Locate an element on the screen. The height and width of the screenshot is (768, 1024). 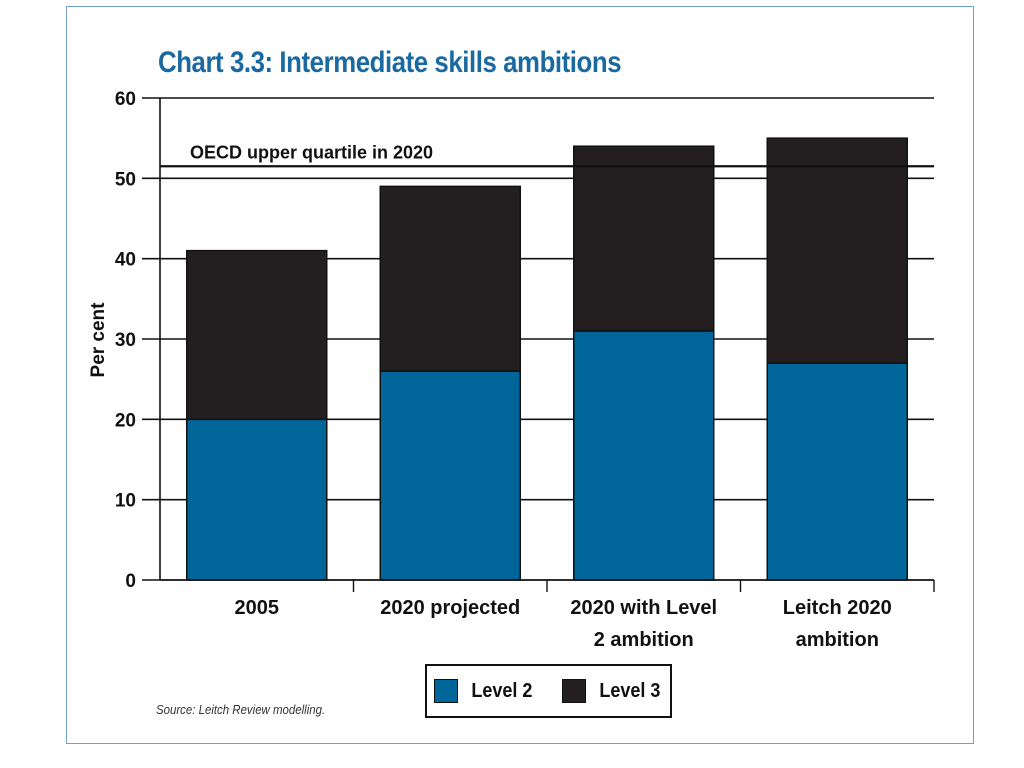
chart-title: Chart 3.3: Intermediate skills ambitions is located at coordinates (390, 62).